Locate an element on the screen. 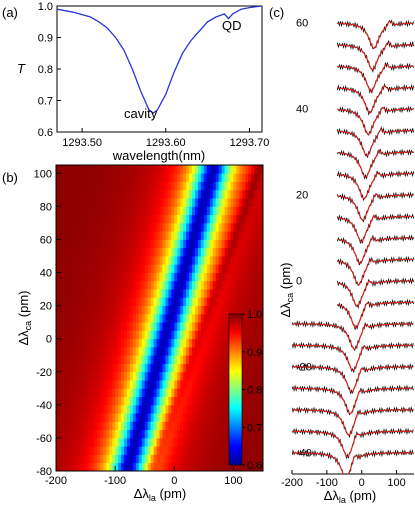 This screenshot has width=415, height=513. colorbar-tick-label: 0.8 is located at coordinates (254, 391).